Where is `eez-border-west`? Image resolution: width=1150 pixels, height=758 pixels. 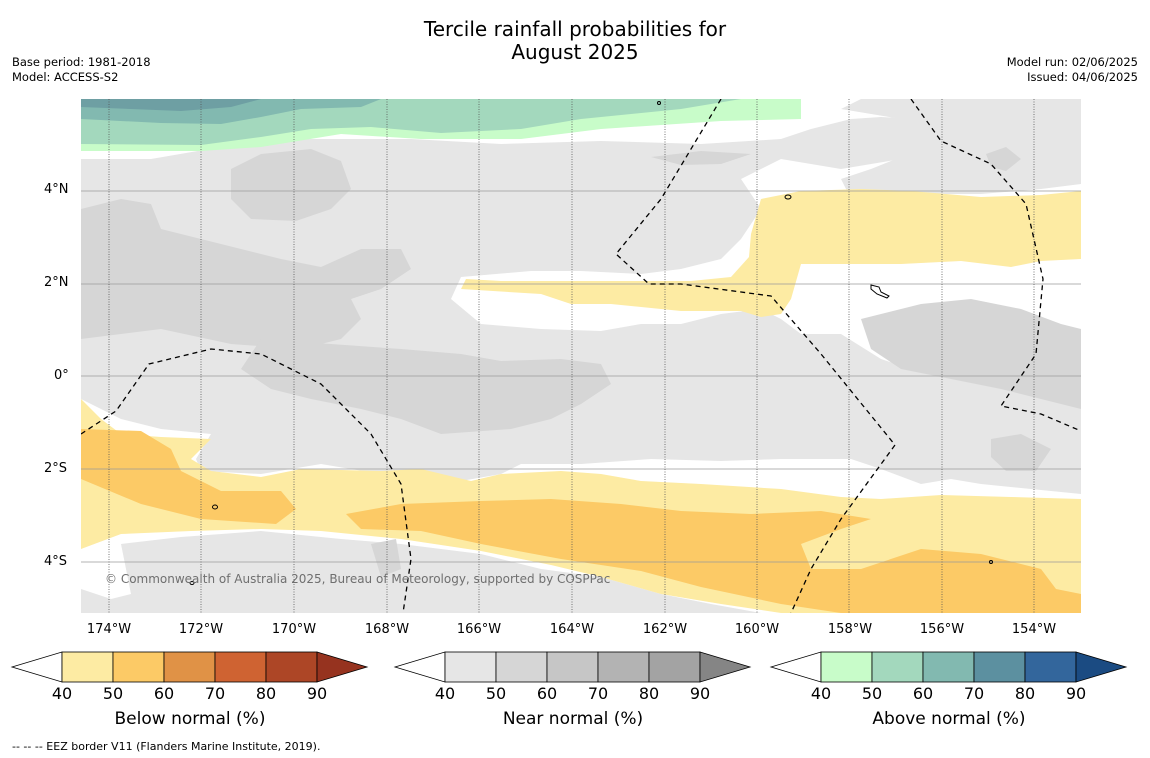 eez-border-west is located at coordinates (246, 480).